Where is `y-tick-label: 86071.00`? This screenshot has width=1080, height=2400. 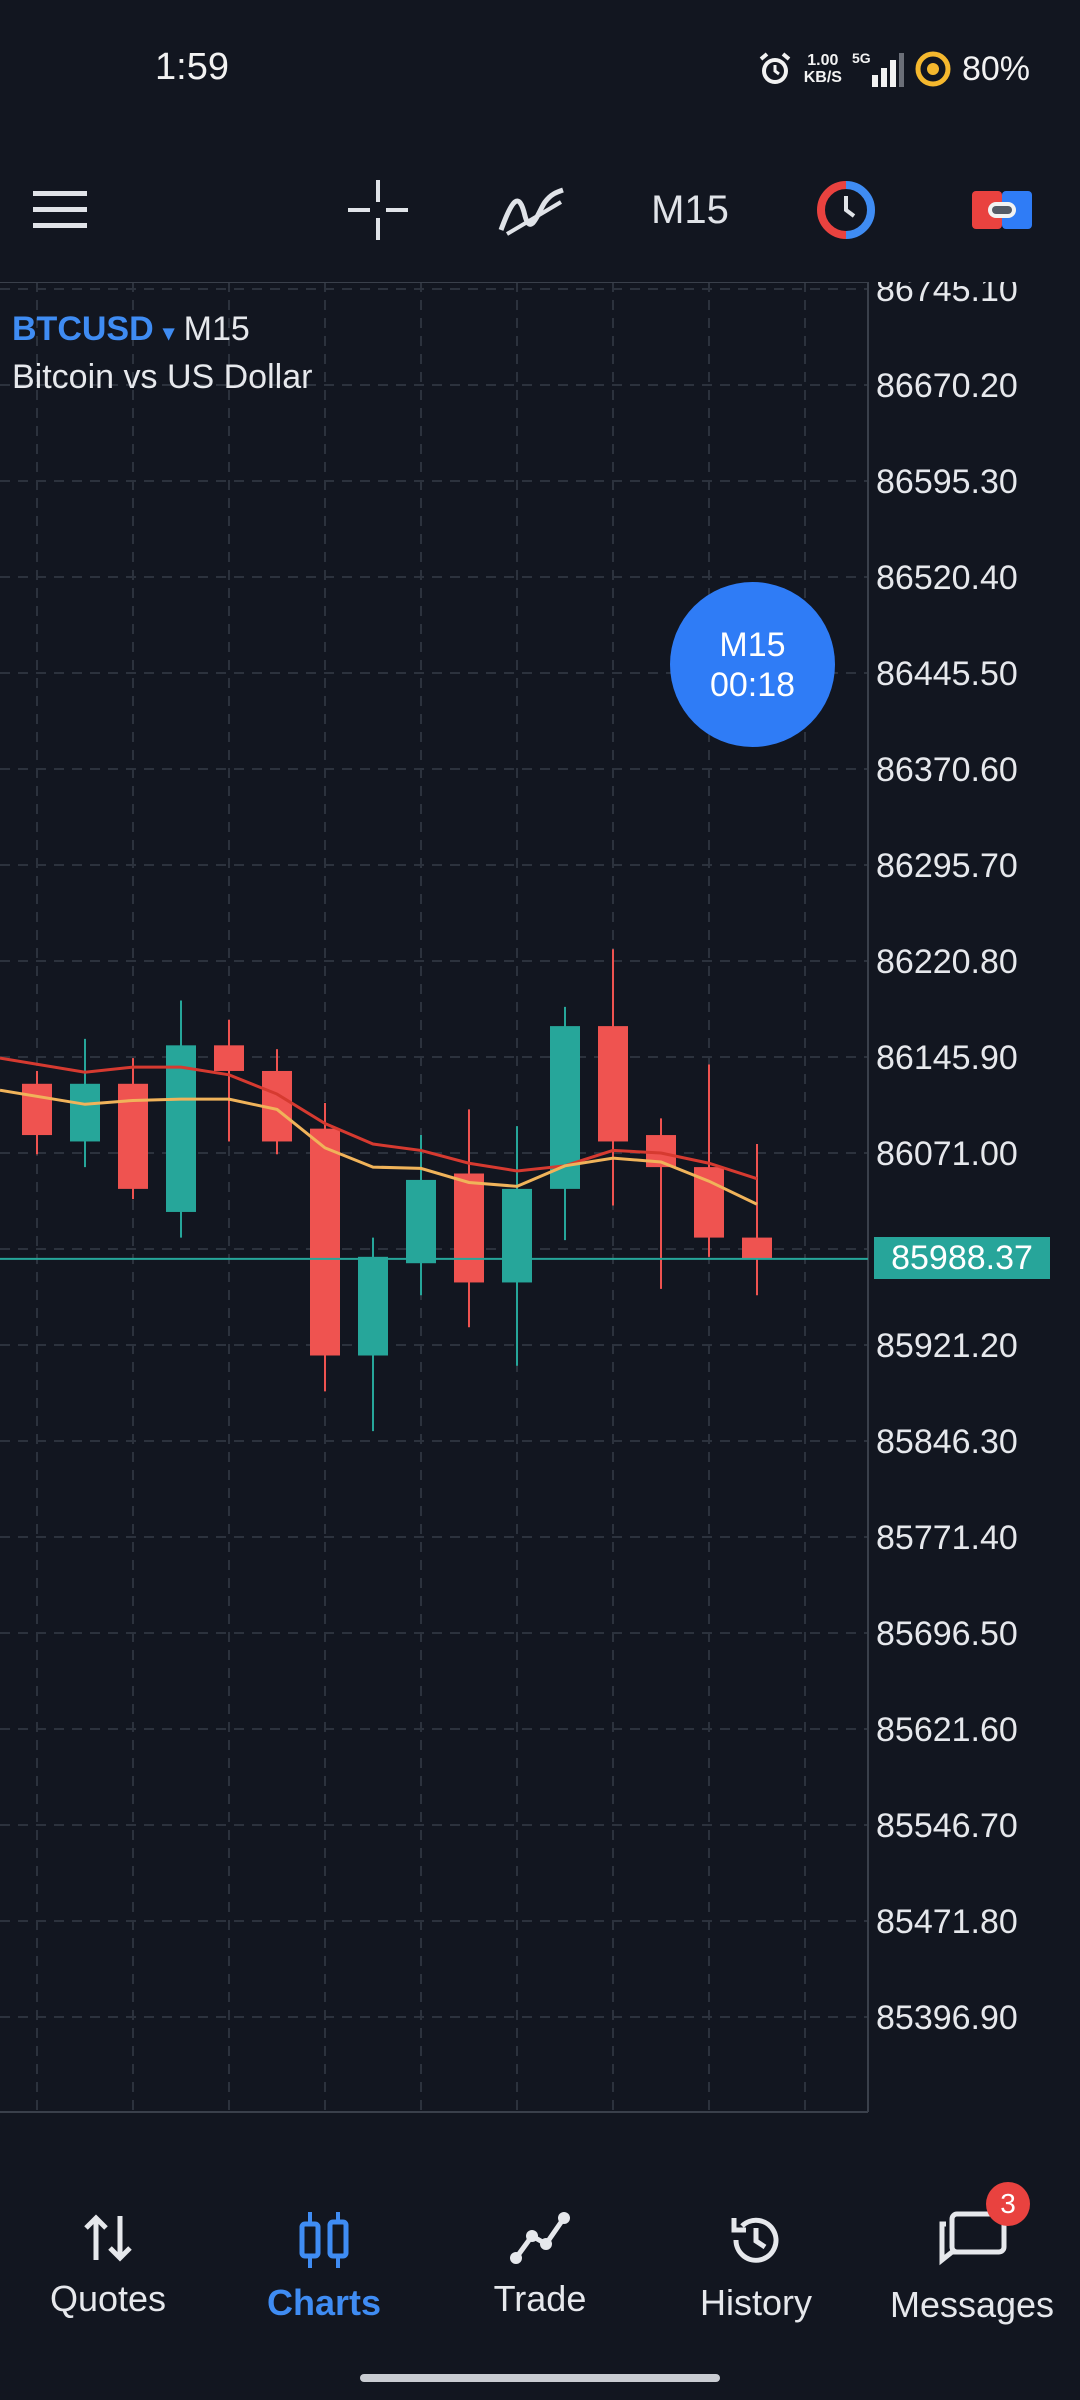
y-tick-label: 86071.00 is located at coordinates (947, 1154).